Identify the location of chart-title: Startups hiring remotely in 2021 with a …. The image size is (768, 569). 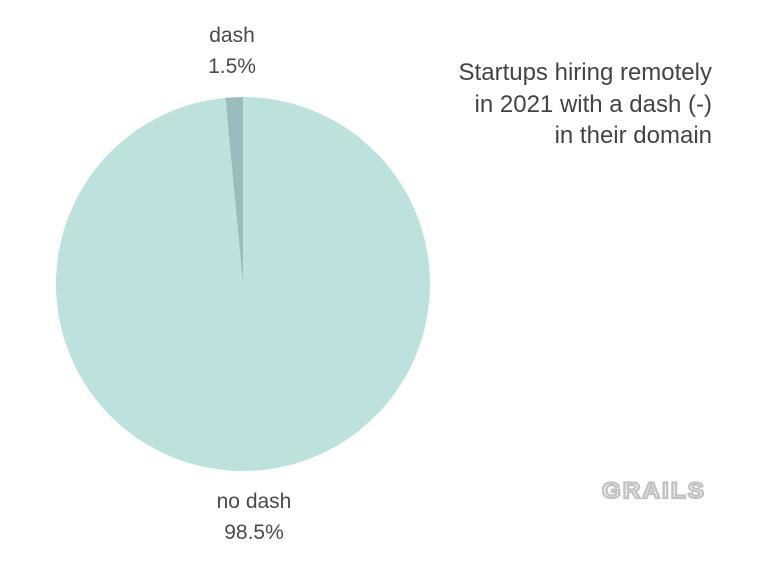
(585, 104).